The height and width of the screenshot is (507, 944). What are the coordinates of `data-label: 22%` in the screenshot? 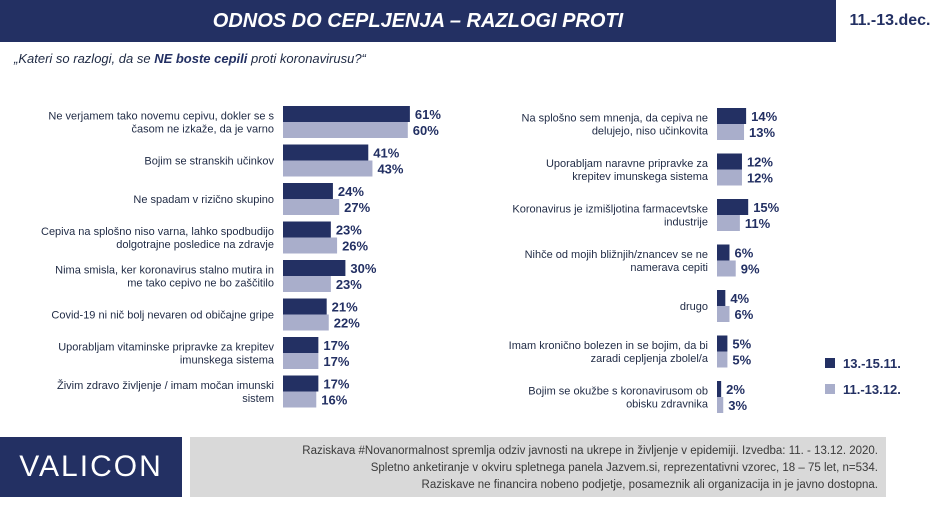 It's located at (347, 323).